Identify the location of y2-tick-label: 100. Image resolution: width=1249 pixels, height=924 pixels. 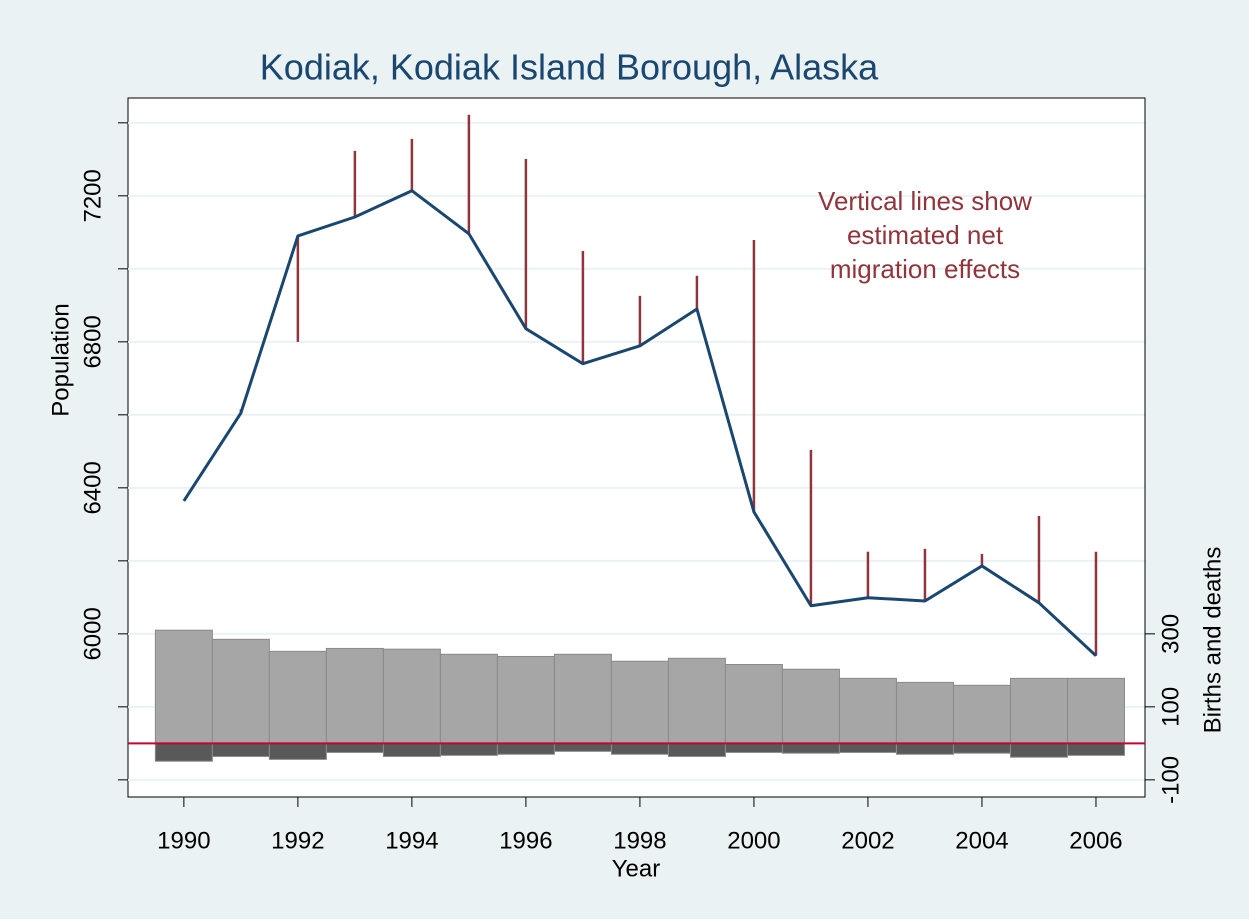
(1170, 707).